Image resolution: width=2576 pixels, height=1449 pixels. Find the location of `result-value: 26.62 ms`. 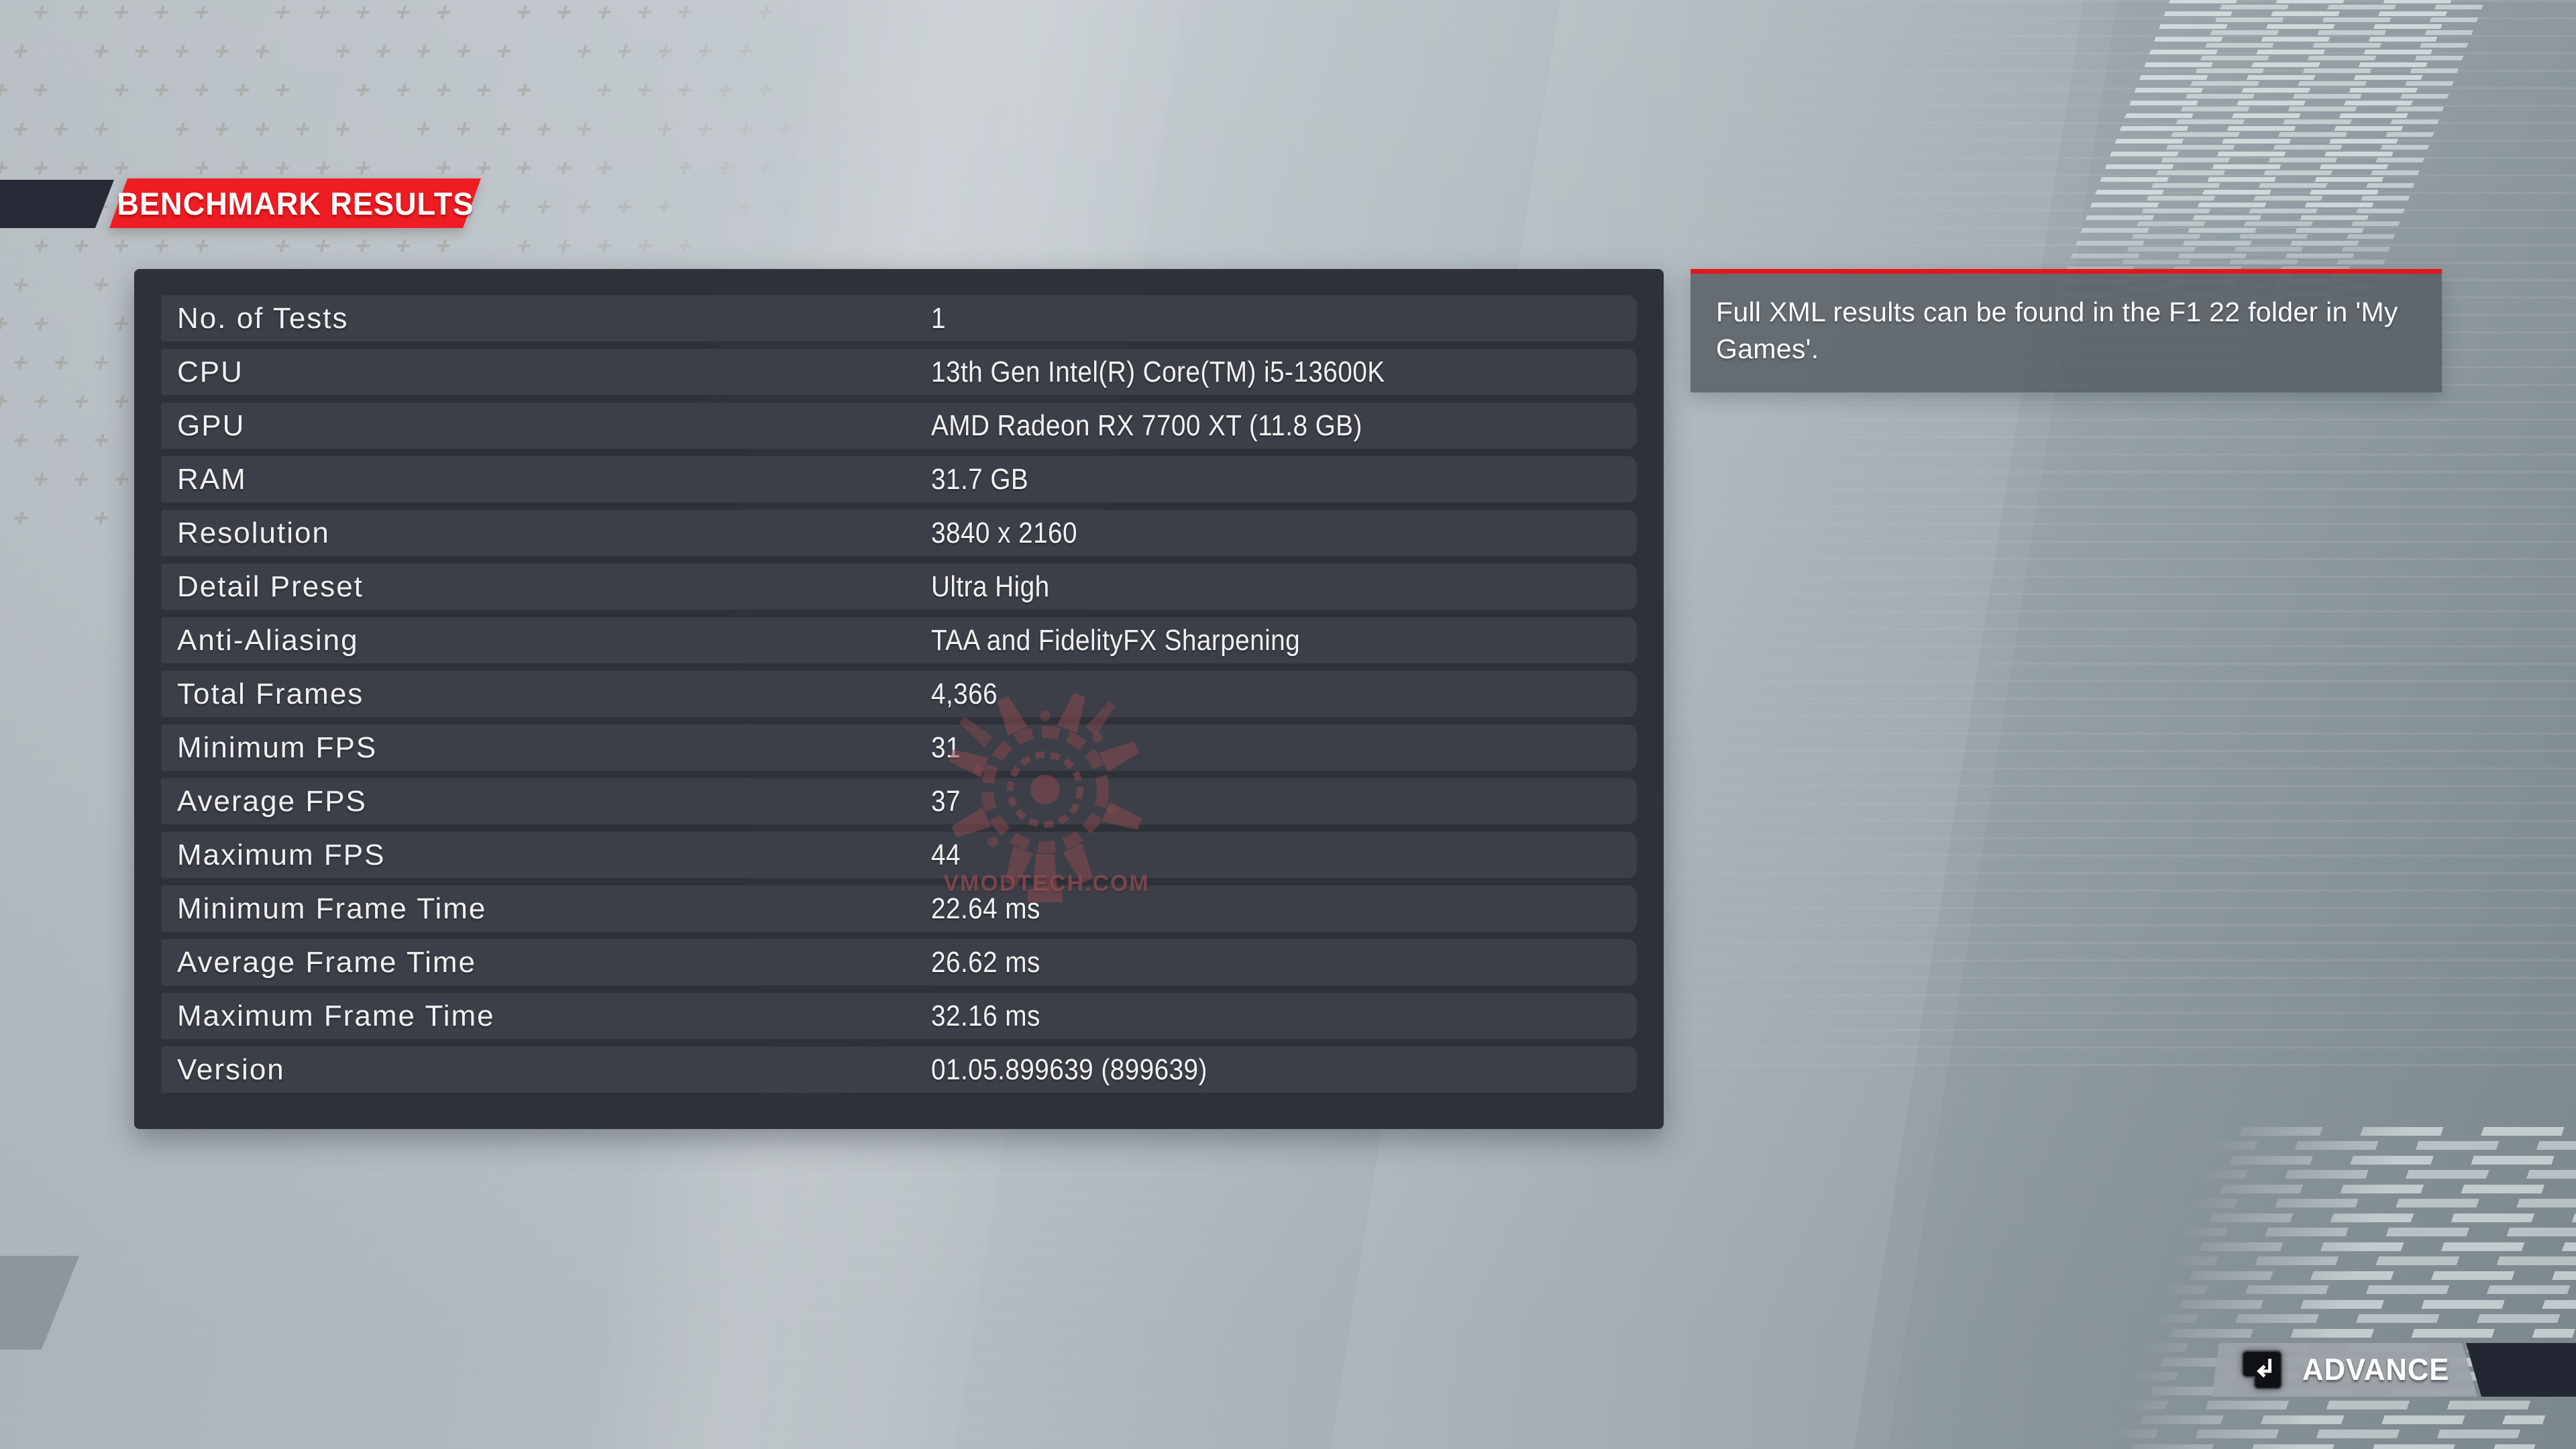

result-value: 26.62 ms is located at coordinates (985, 962).